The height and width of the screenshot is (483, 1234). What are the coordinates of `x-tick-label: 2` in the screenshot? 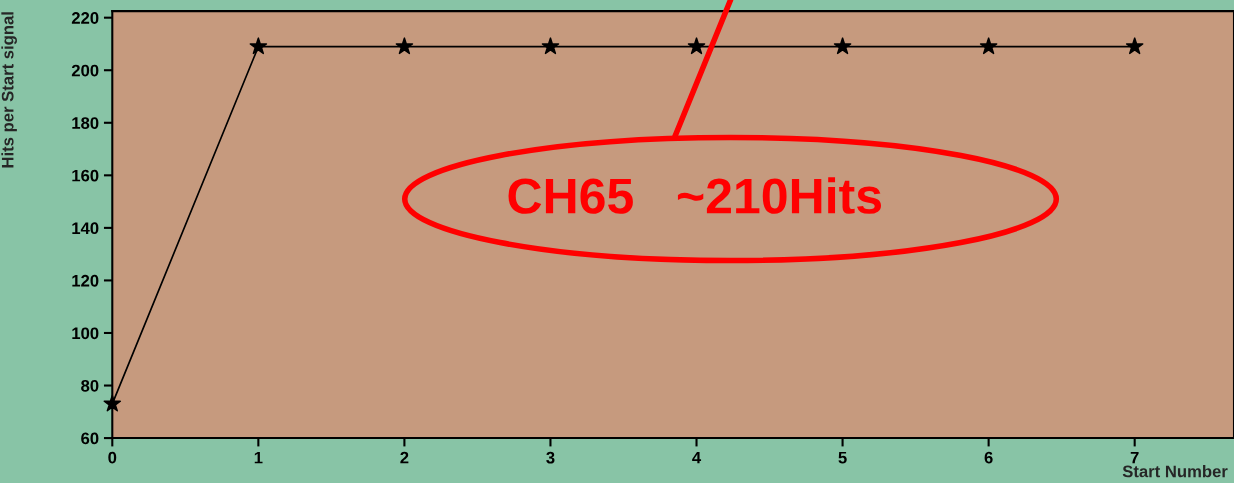 It's located at (404, 457).